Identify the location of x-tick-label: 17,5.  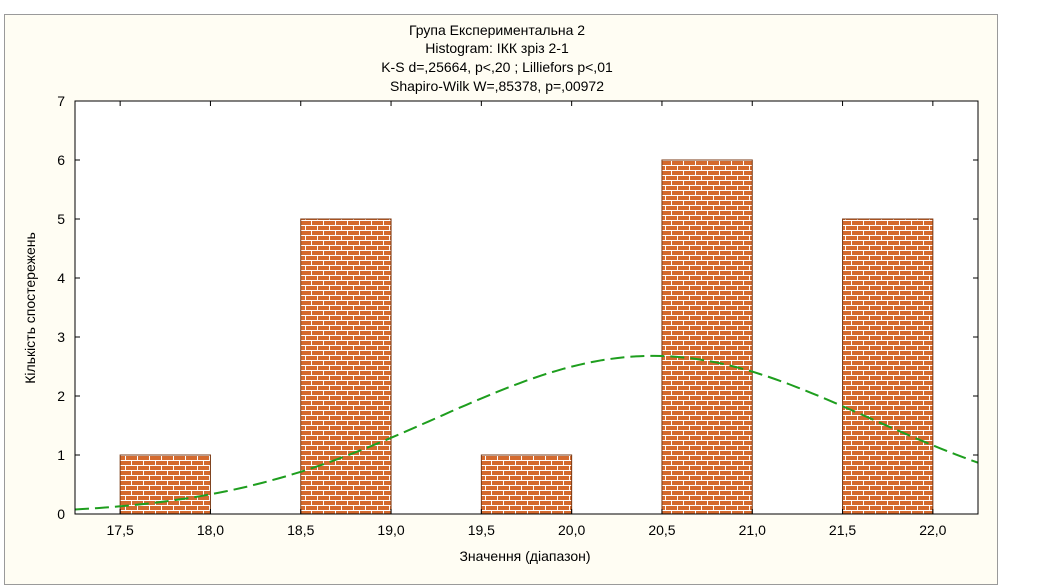
(120, 530).